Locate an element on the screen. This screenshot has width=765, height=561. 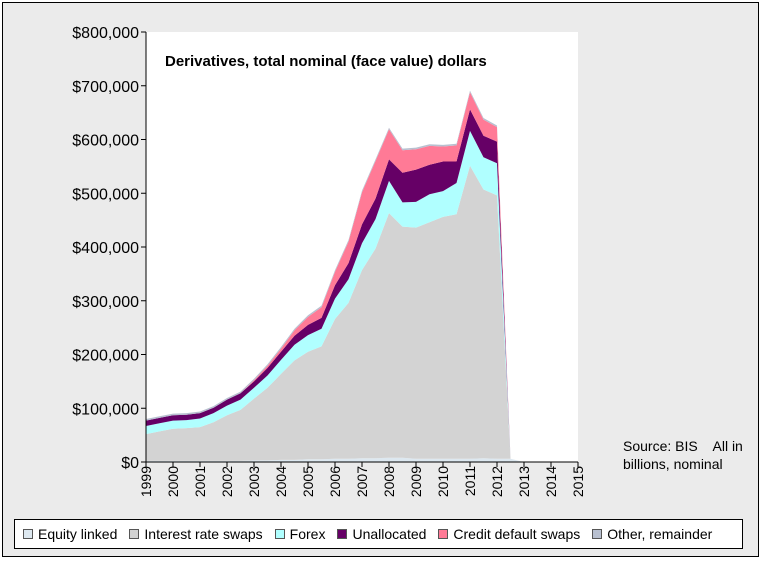
y-tick-label: $600,000 is located at coordinates (105, 141).